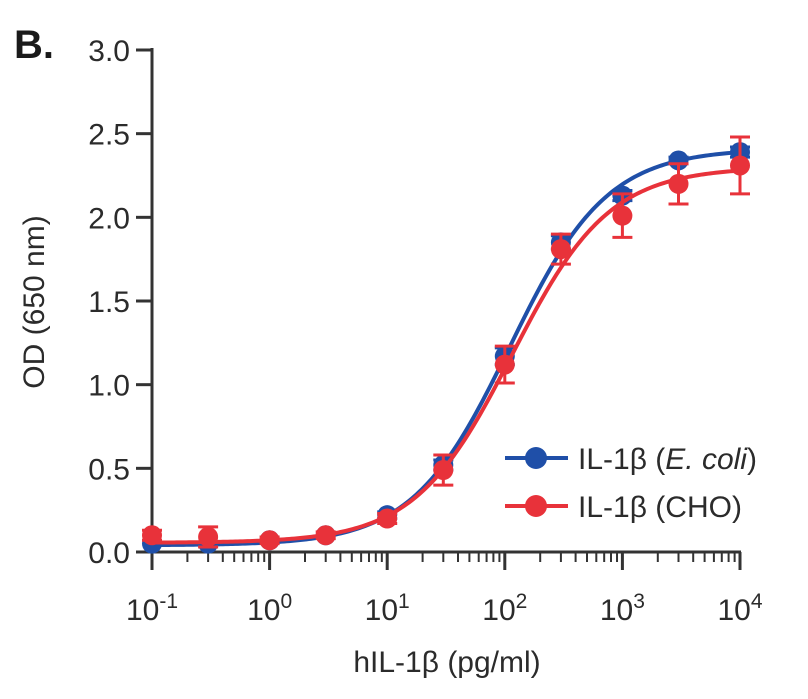  Describe the element at coordinates (522, 601) in the screenshot. I see `x-tick-exponent: 2` at that location.